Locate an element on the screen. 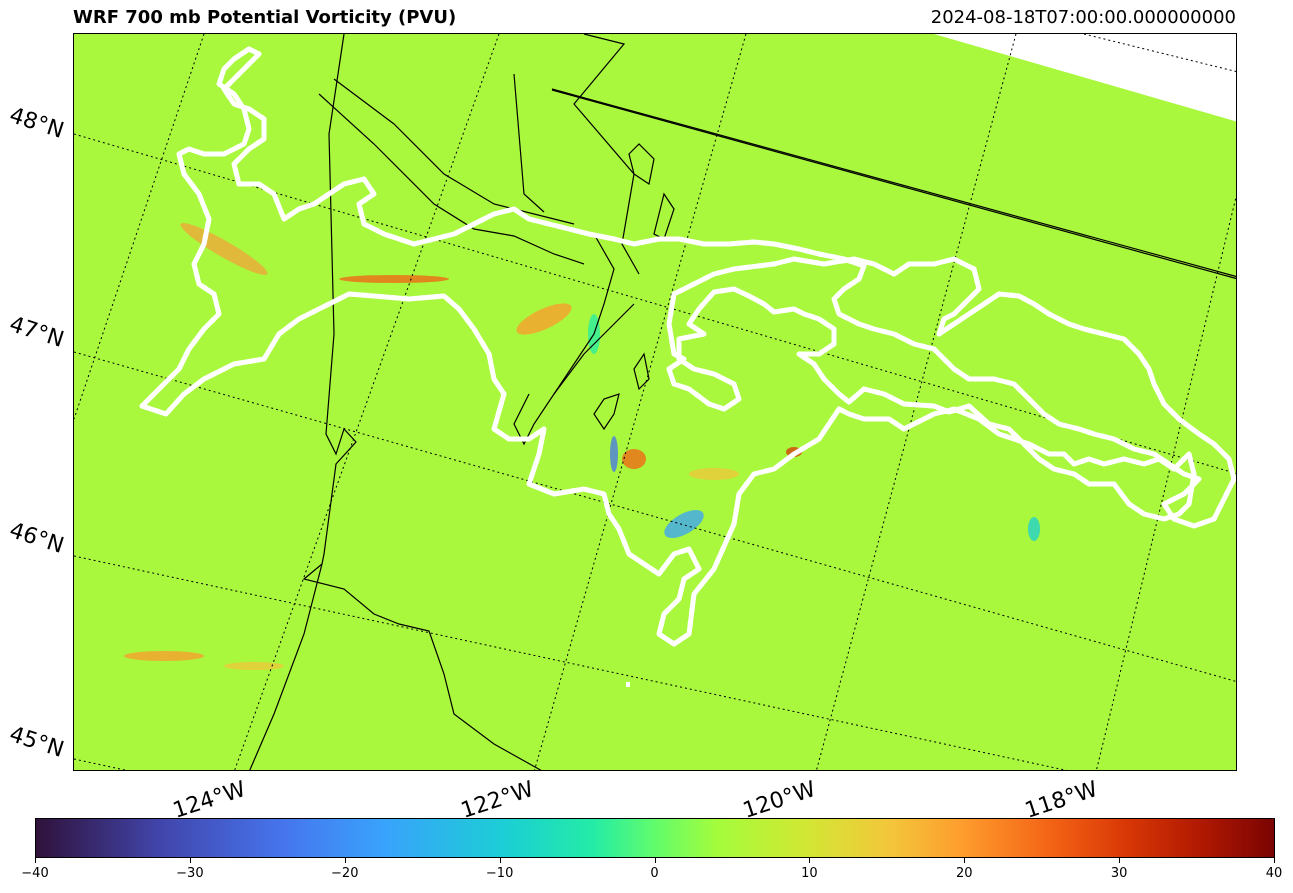 The height and width of the screenshot is (893, 1293). lon-label-120: 120°W is located at coordinates (779, 800).